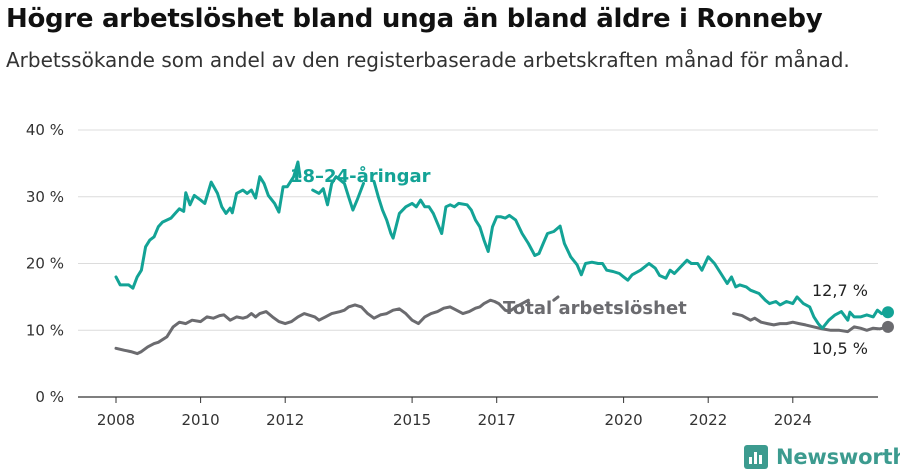 This screenshot has width=900, height=474. I want to click on x-tick-label: 2012, so click(285, 420).